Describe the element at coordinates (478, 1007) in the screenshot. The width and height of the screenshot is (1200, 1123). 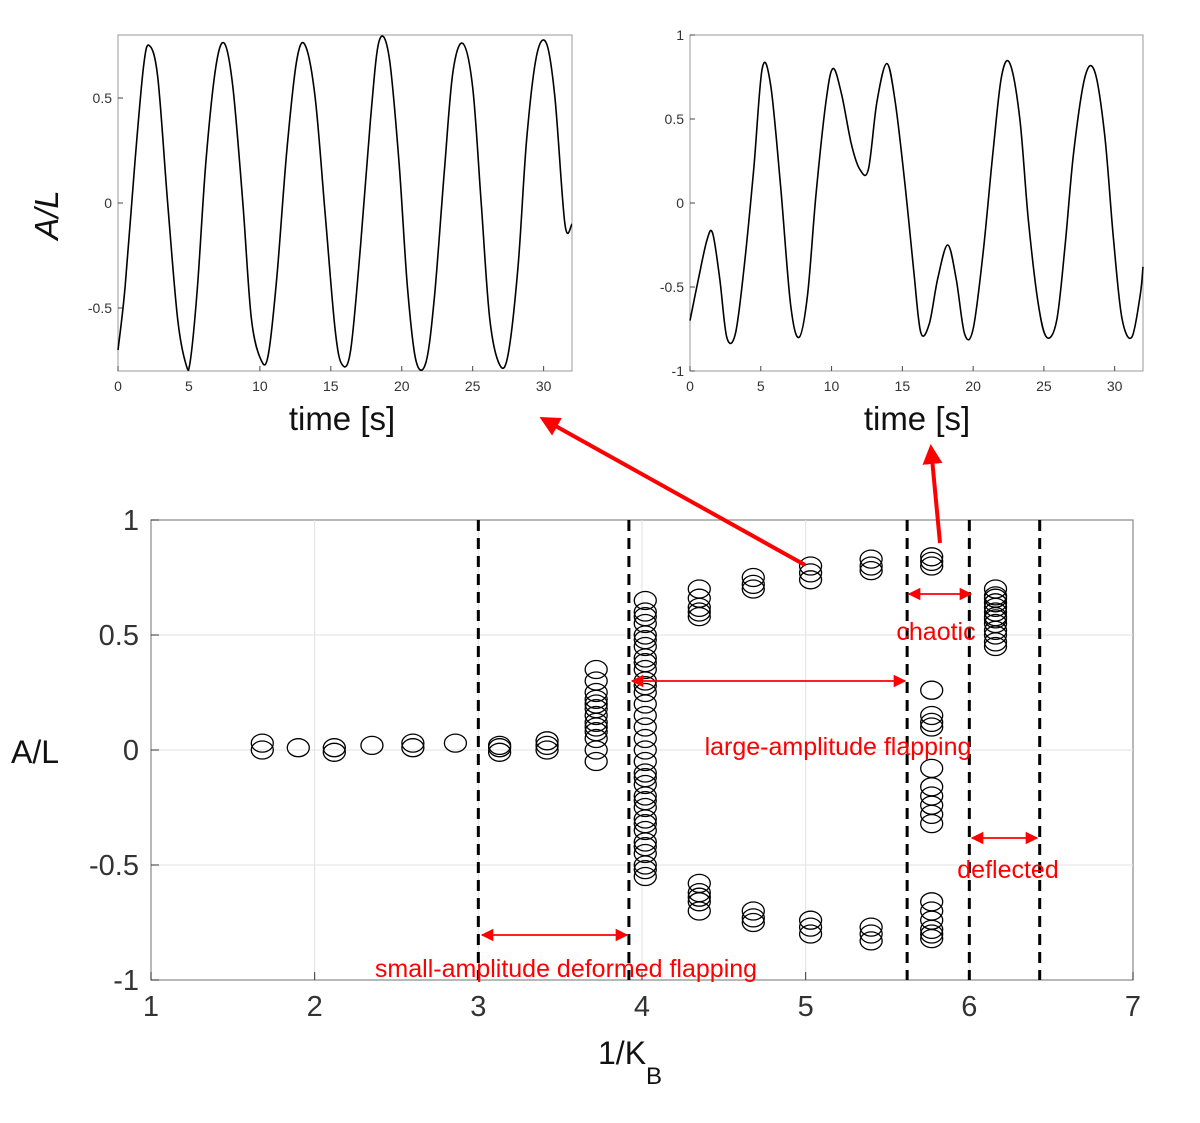
I see `bottom-x-tick-label: 3` at that location.